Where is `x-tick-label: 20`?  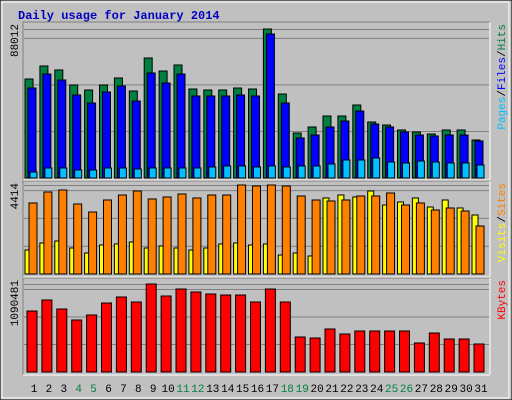
x-tick-label: 20 is located at coordinates (316, 390).